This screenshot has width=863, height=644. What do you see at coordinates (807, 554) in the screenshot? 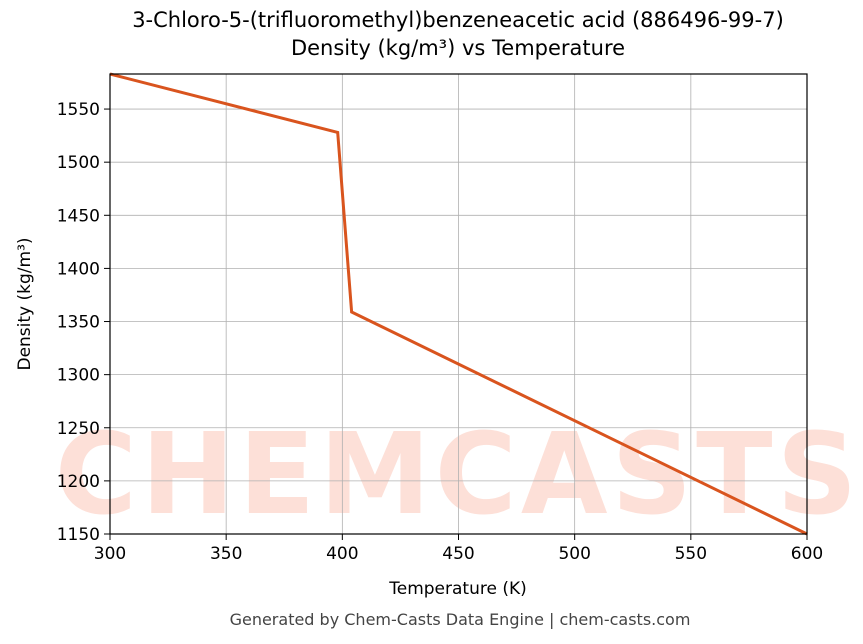
I see `x-tick-label: 600` at bounding box center [807, 554].